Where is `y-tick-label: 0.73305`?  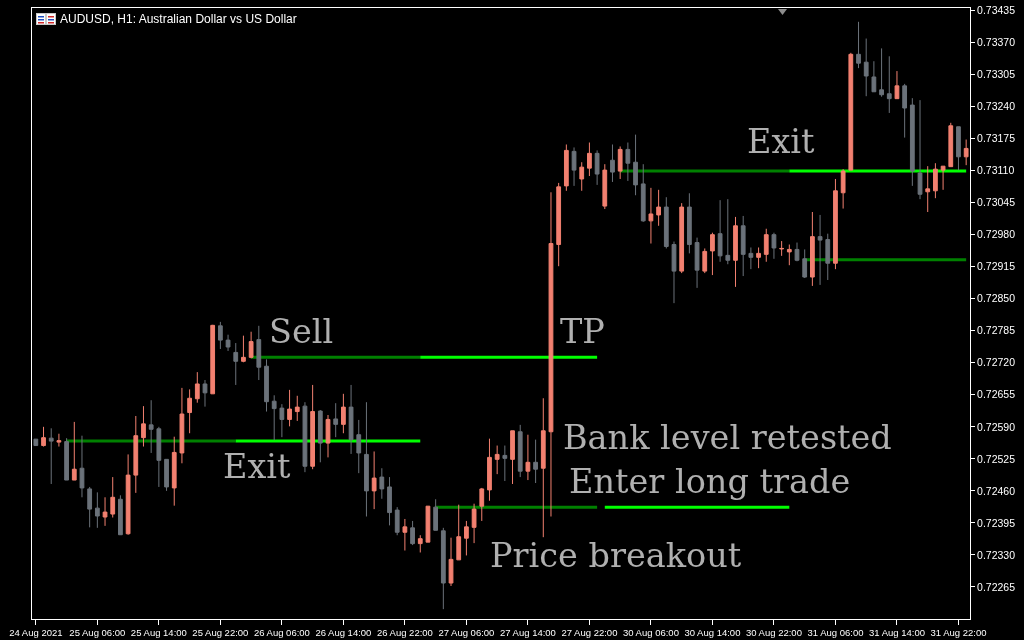 y-tick-label: 0.73305 is located at coordinates (996, 74).